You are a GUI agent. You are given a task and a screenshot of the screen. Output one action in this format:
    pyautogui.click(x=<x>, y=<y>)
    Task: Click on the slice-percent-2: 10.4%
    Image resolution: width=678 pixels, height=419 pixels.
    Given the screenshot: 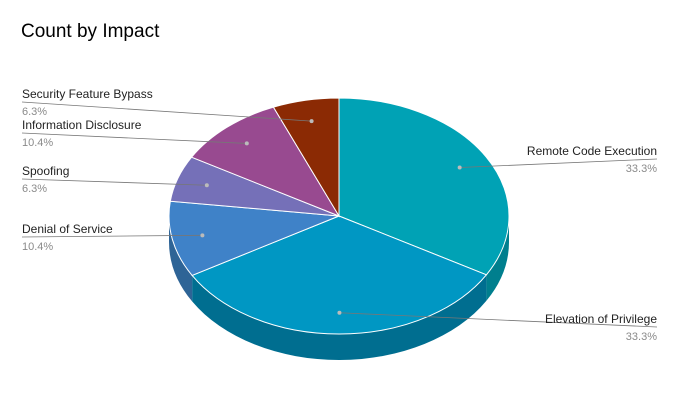 What is the action you would take?
    pyautogui.click(x=37, y=247)
    